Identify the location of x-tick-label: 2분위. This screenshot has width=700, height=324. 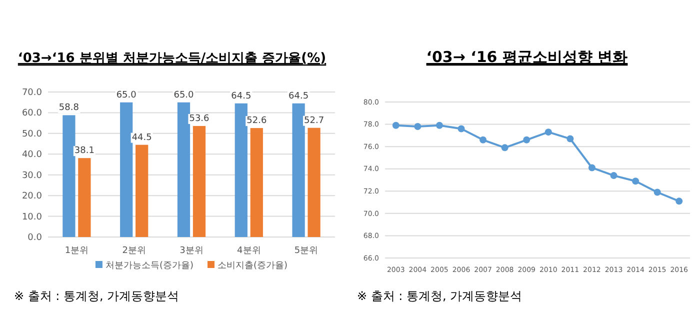
(134, 251).